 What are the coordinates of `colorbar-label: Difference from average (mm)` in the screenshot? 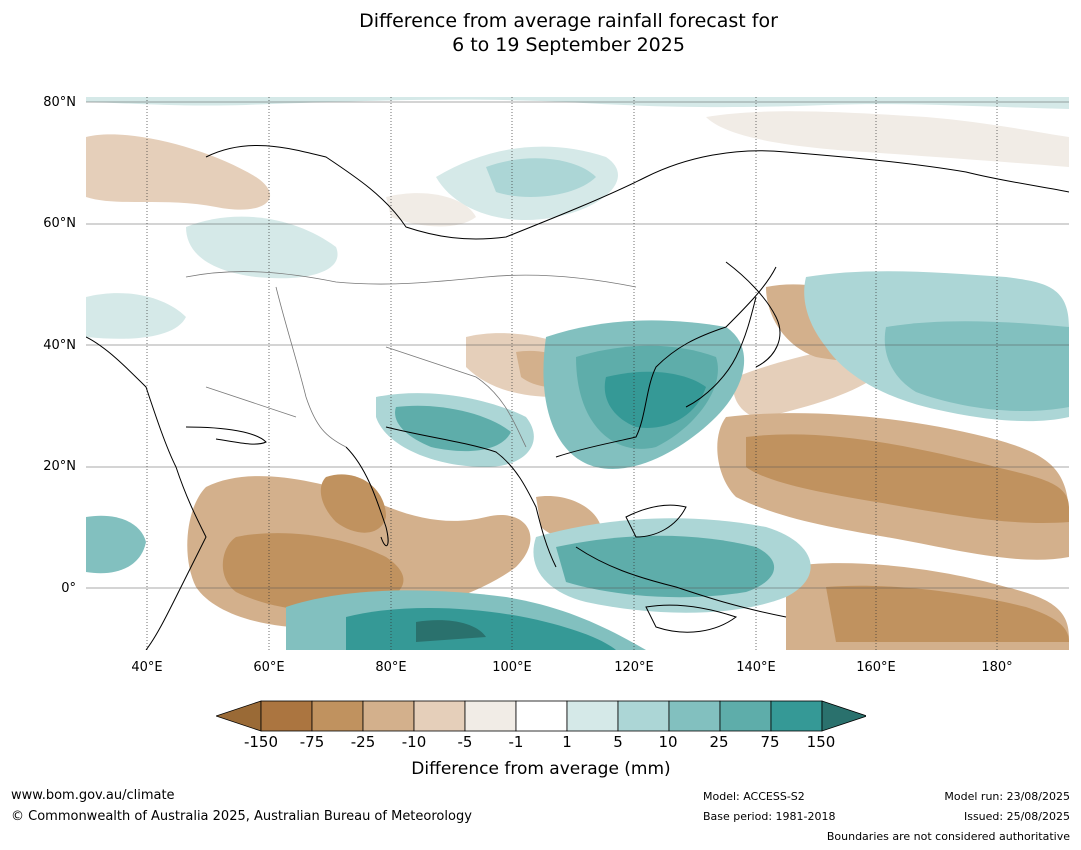 It's located at (541, 769).